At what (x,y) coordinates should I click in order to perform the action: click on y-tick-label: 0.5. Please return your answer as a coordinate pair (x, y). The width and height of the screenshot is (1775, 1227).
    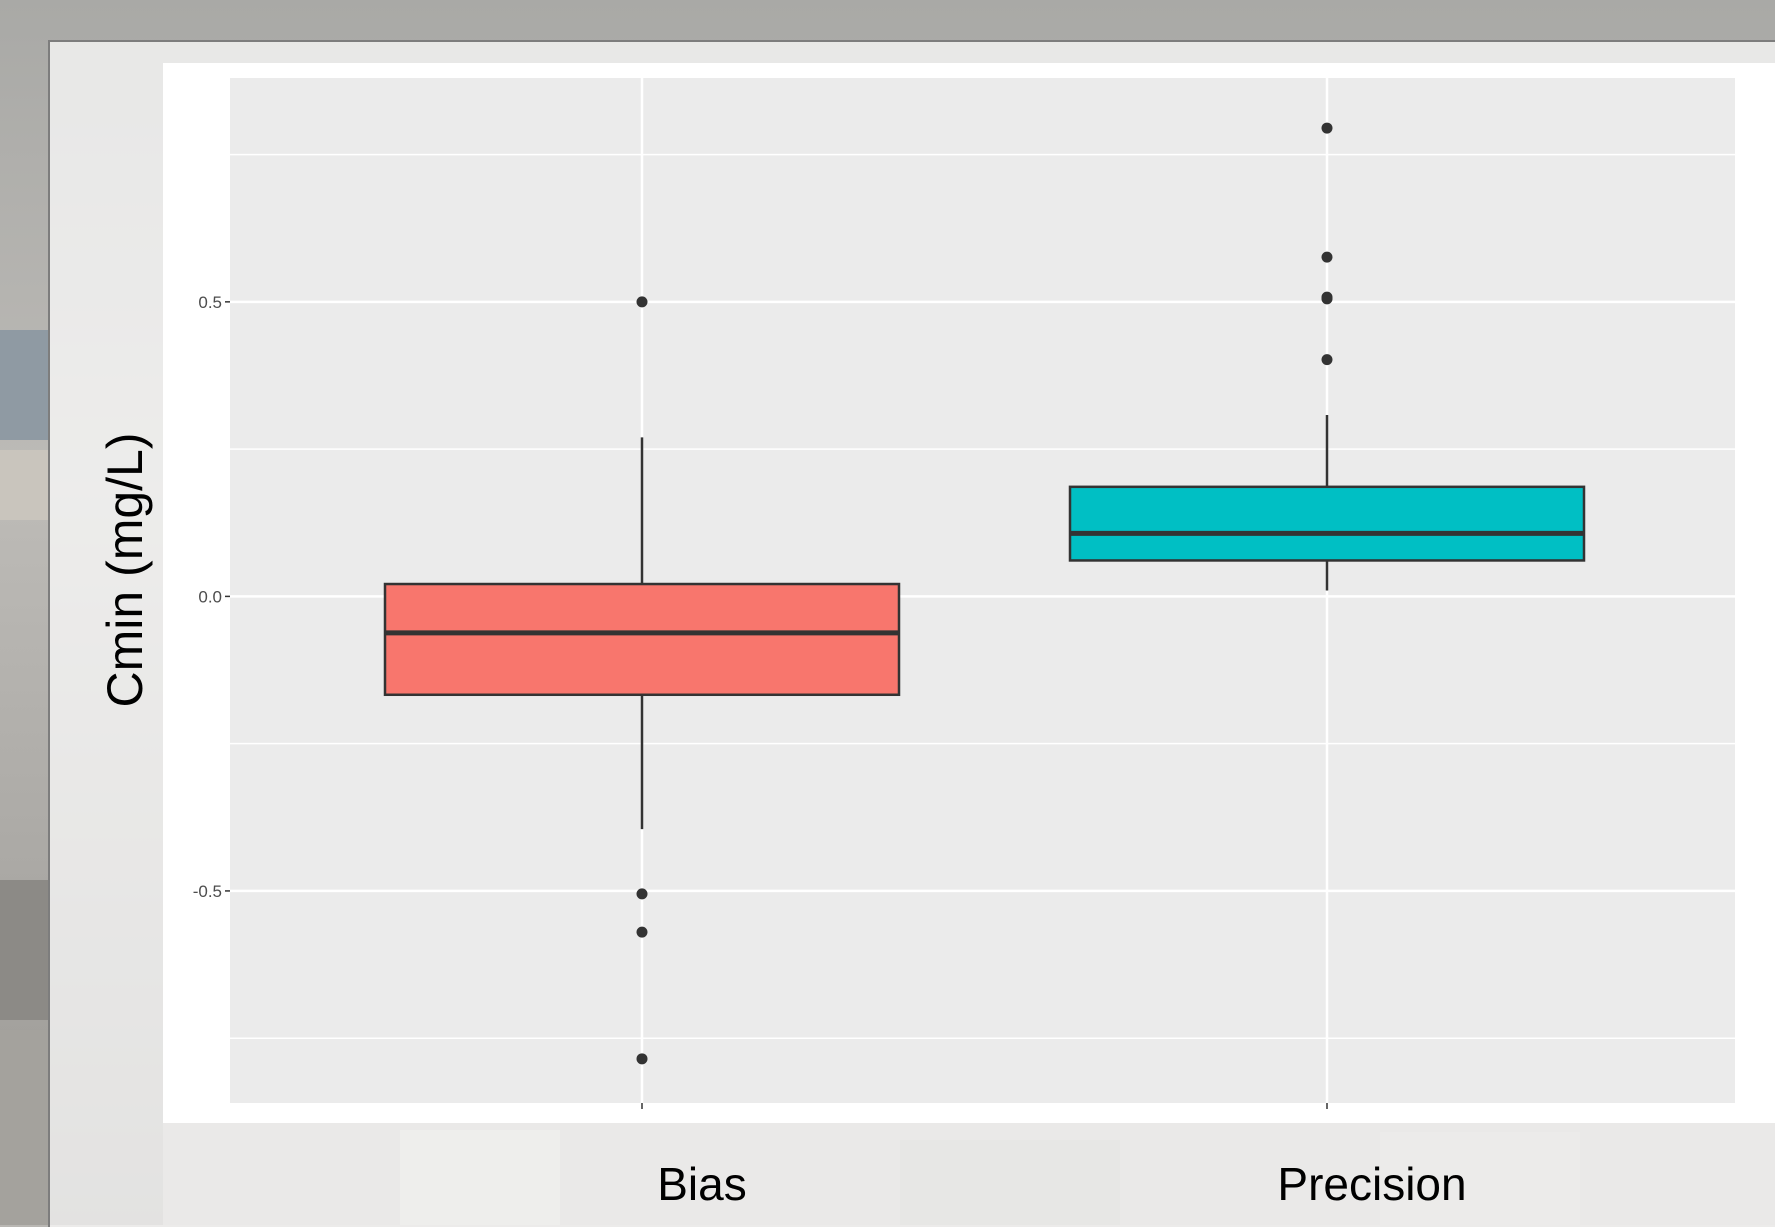
    Looking at the image, I should click on (210, 302).